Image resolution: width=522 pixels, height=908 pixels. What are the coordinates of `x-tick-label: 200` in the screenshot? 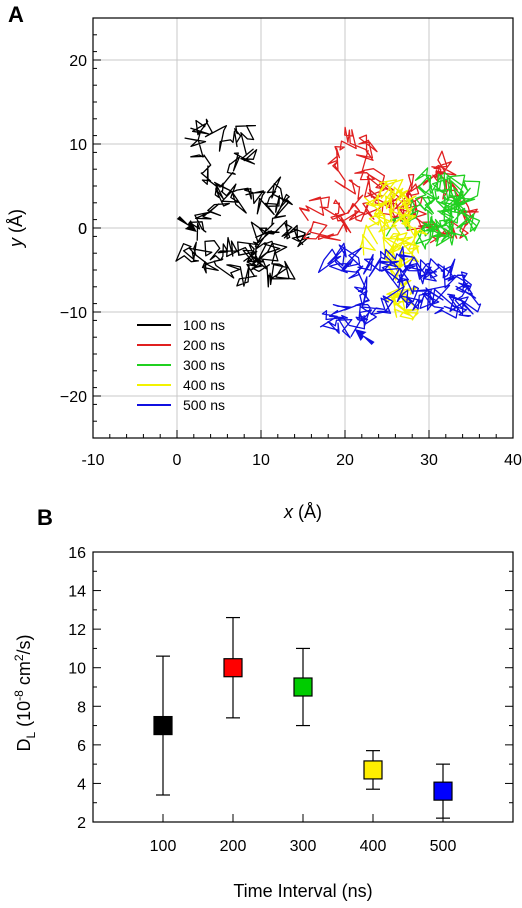 It's located at (233, 846).